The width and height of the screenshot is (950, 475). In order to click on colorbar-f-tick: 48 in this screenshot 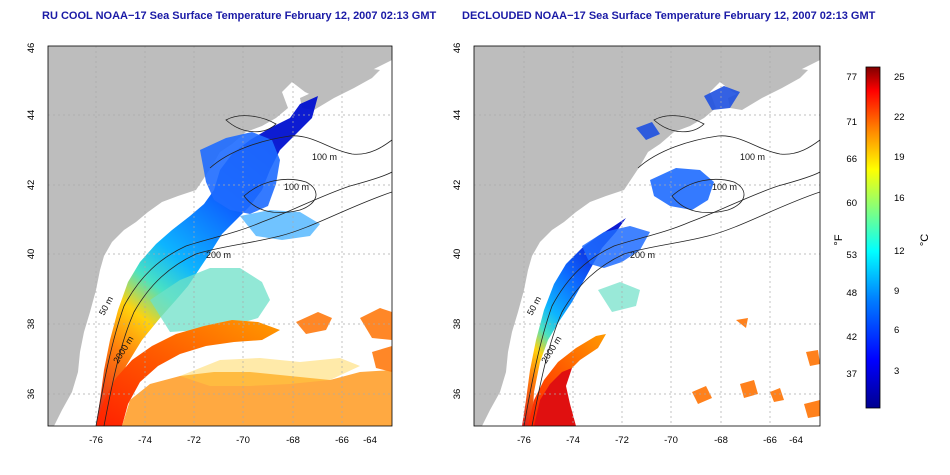, I will do `click(851, 293)`.